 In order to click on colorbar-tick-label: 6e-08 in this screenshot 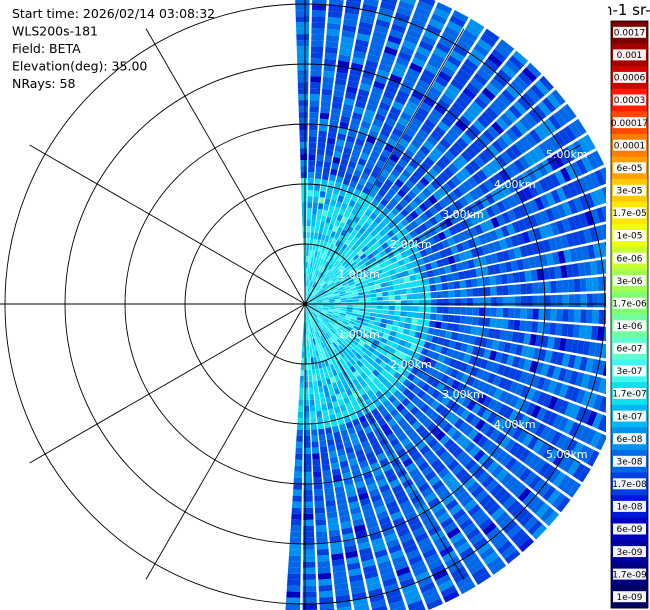, I will do `click(630, 440)`.